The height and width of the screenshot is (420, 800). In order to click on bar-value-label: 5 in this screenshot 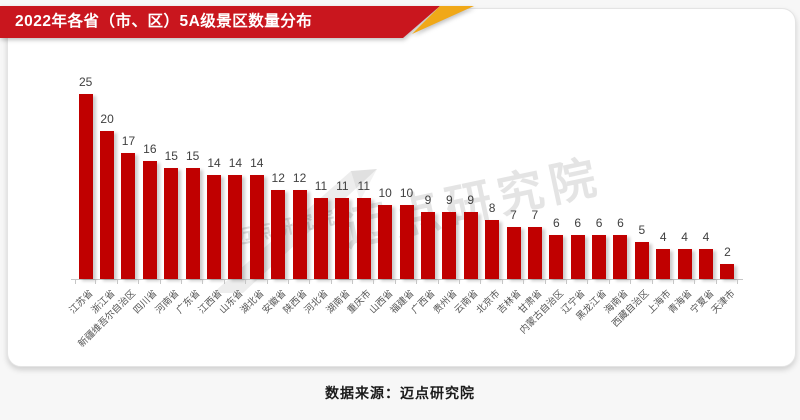, I will do `click(642, 230)`.